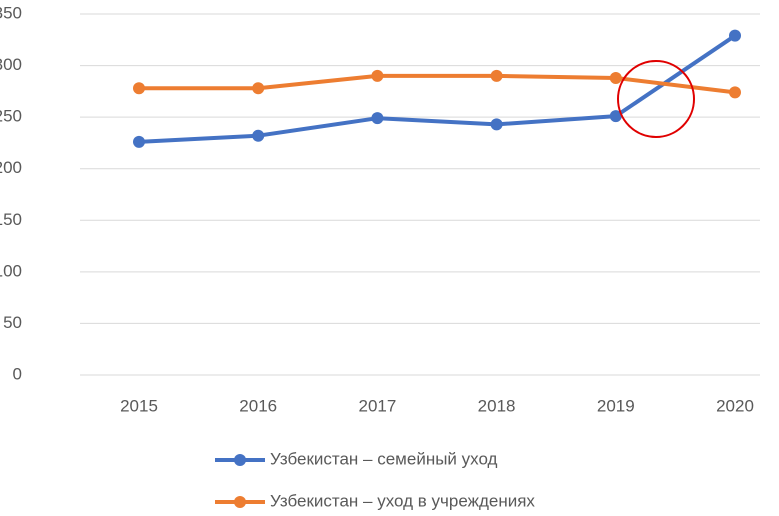  Describe the element at coordinates (656, 99) in the screenshot. I see `highlight-circle` at that location.